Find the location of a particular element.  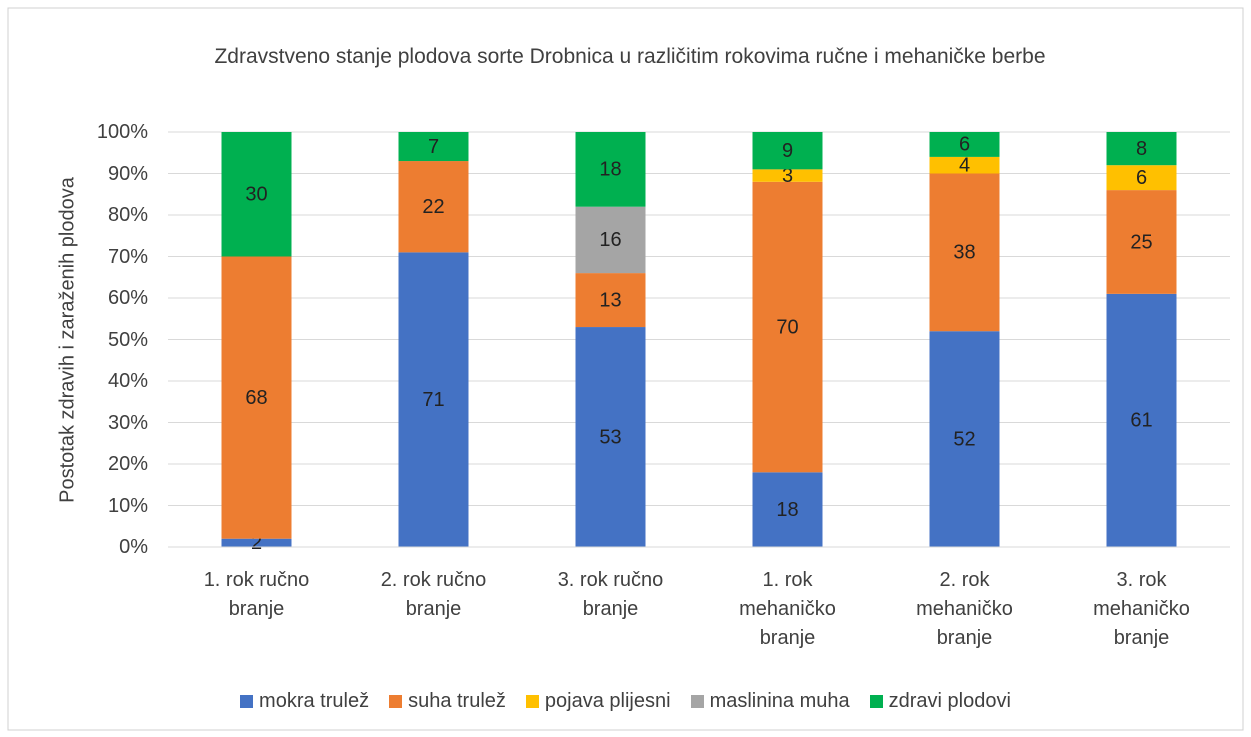

y-tick-label: 0% is located at coordinates (133, 547).